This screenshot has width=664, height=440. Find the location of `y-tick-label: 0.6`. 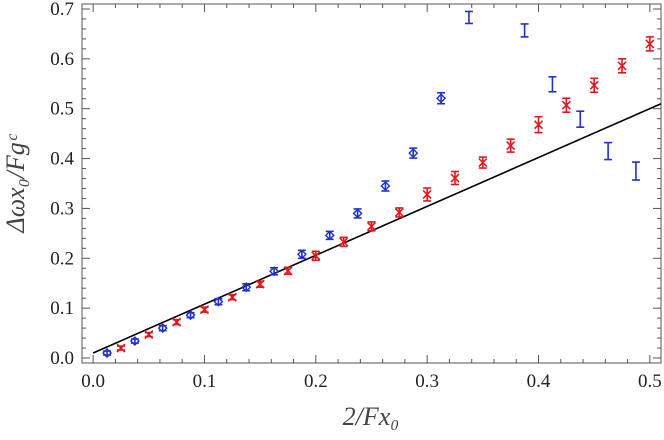

y-tick-label: 0.6 is located at coordinates (62, 59).